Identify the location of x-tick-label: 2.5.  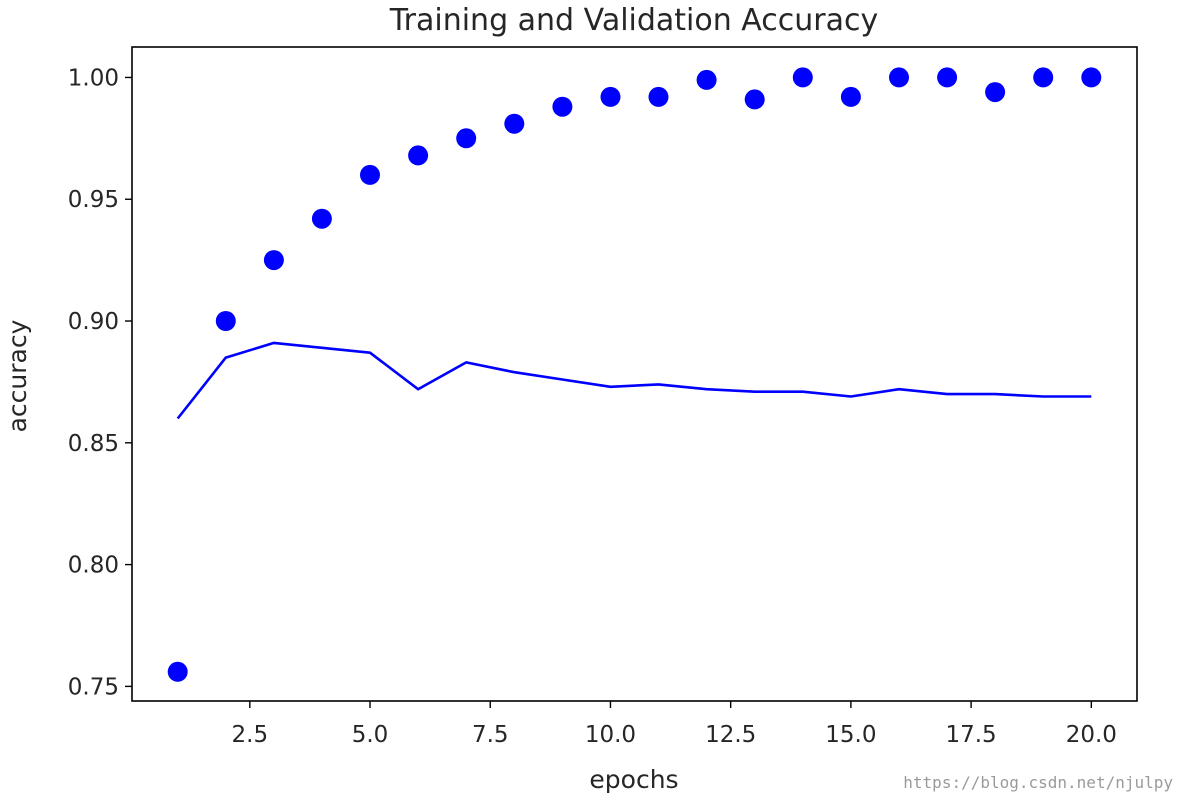
(250, 735).